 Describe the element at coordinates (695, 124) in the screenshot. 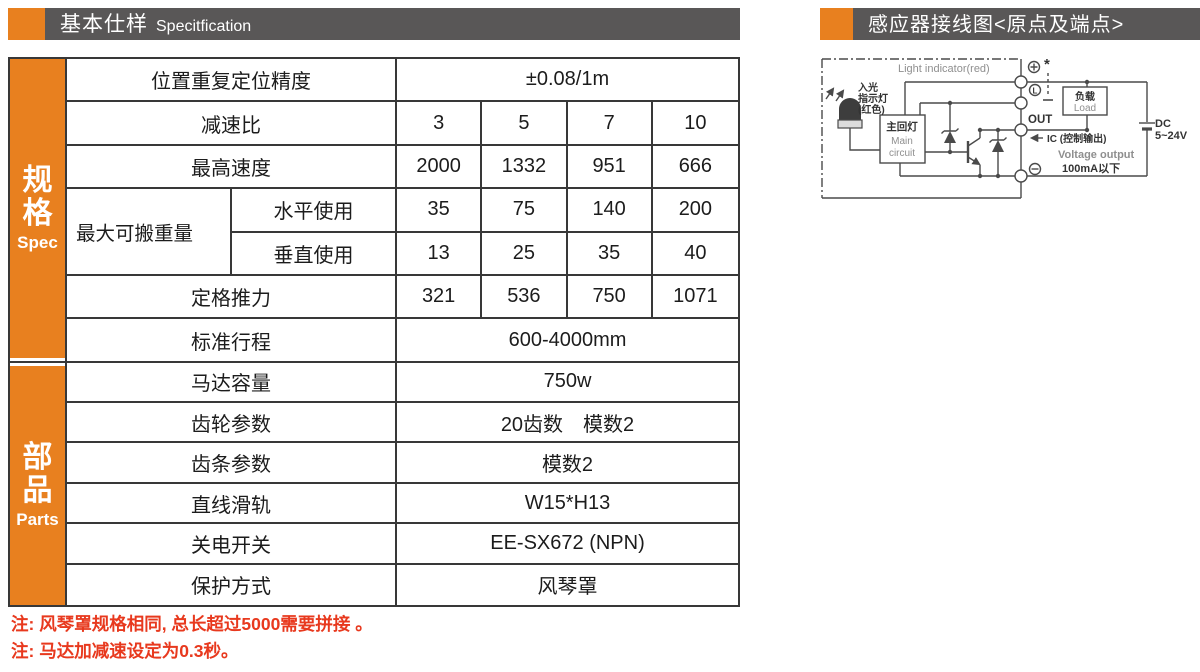

I see `value-ratio-4: 10` at that location.